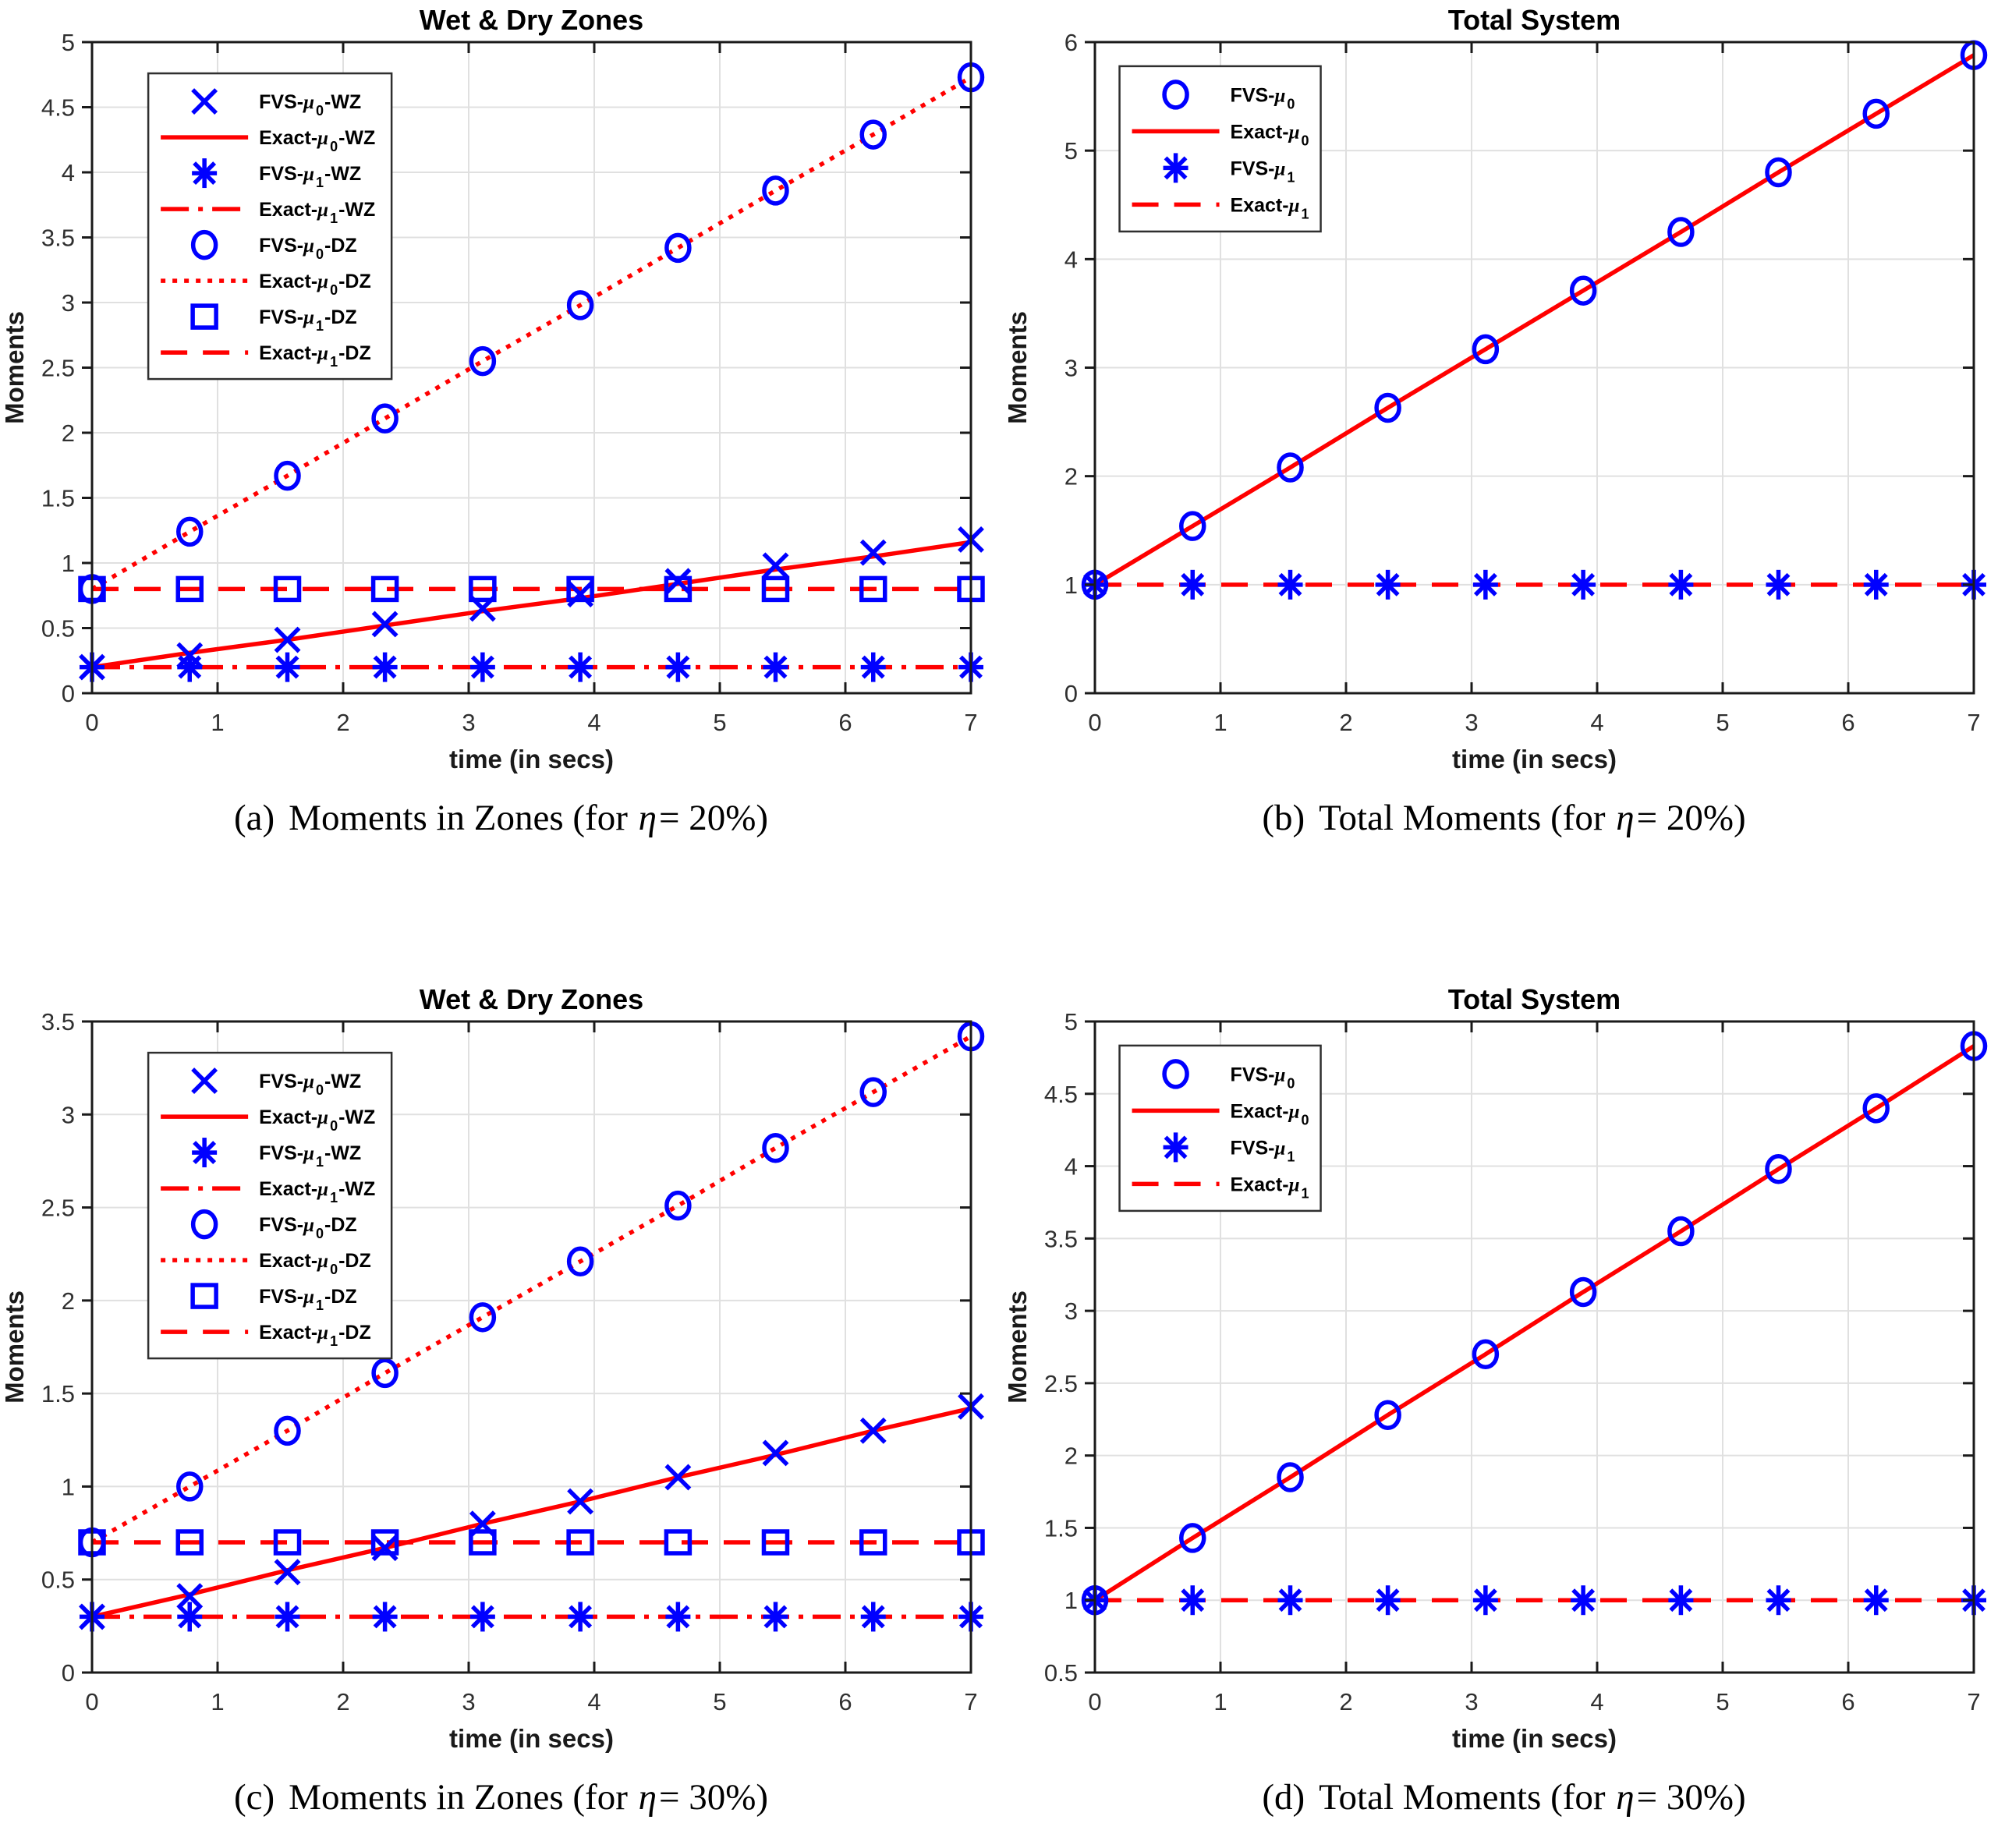 The image size is (2005, 1848). I want to click on caption-c: (c) Moments in Zones (for η= 30%), so click(501, 1797).